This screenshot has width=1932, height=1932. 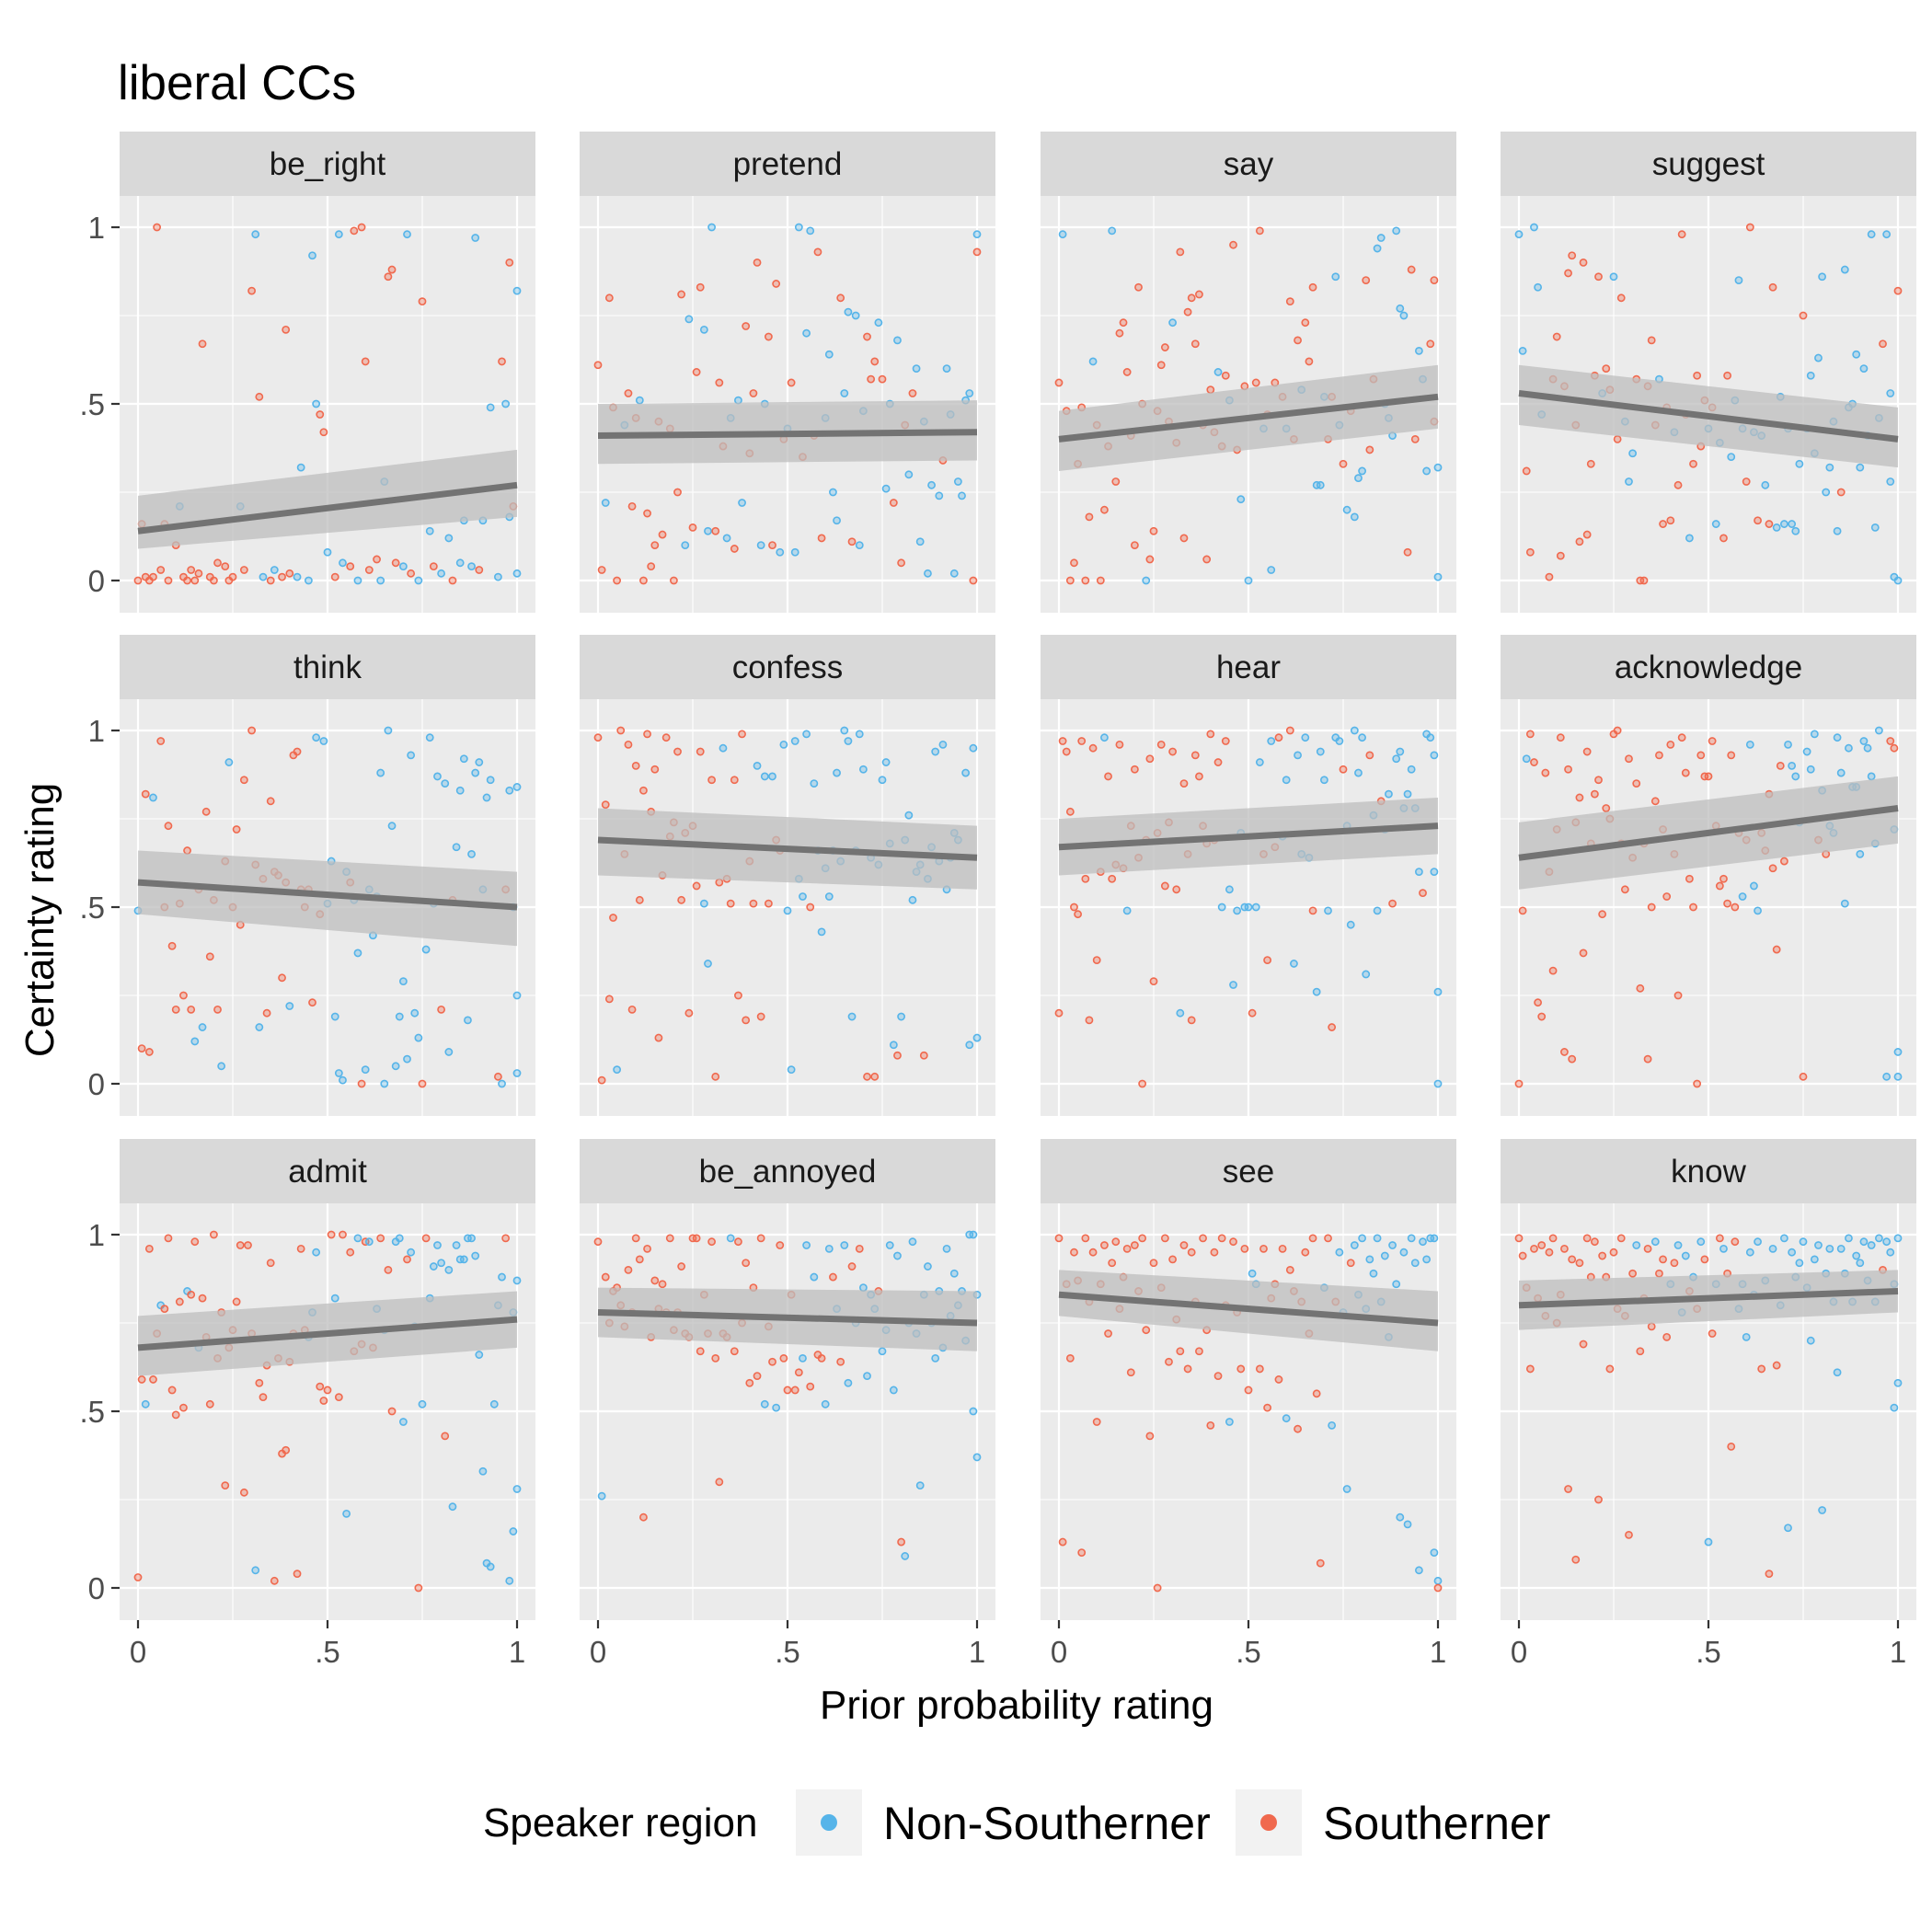 What do you see at coordinates (1248, 1652) in the screenshot?
I see `x-tick-label: .5` at bounding box center [1248, 1652].